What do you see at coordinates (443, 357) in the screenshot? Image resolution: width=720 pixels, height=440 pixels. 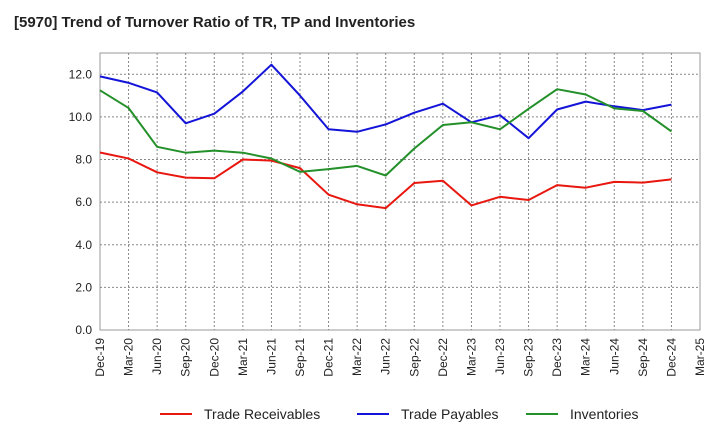 I see `x-tick-label: Dec-22` at bounding box center [443, 357].